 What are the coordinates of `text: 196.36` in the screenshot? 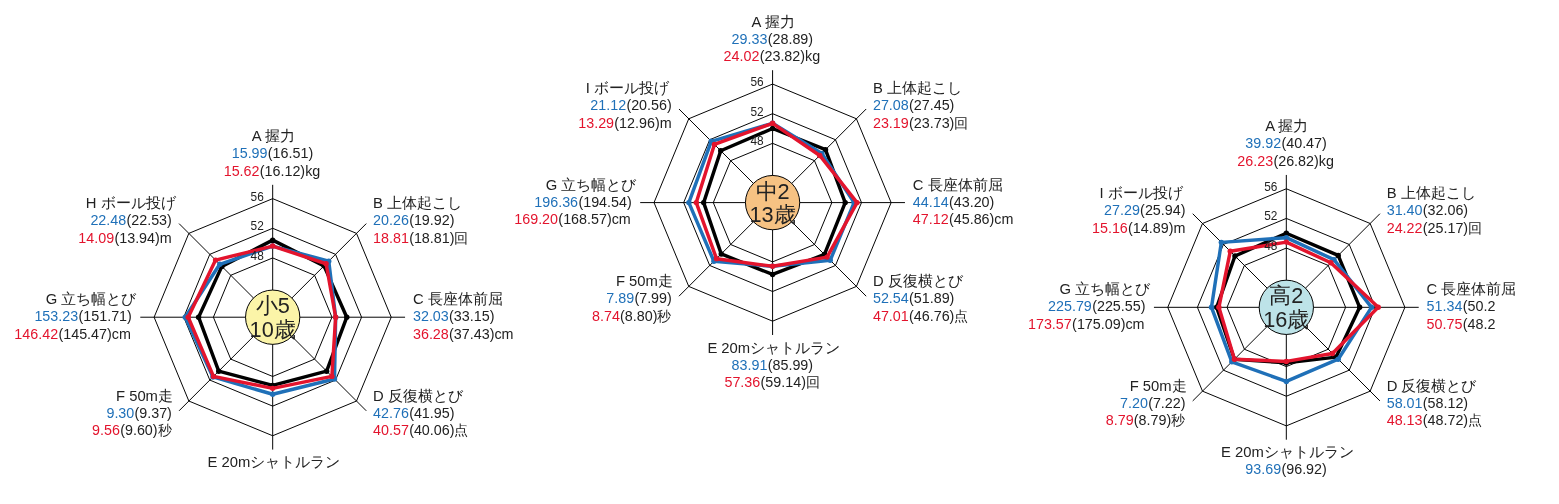 It's located at (556, 201).